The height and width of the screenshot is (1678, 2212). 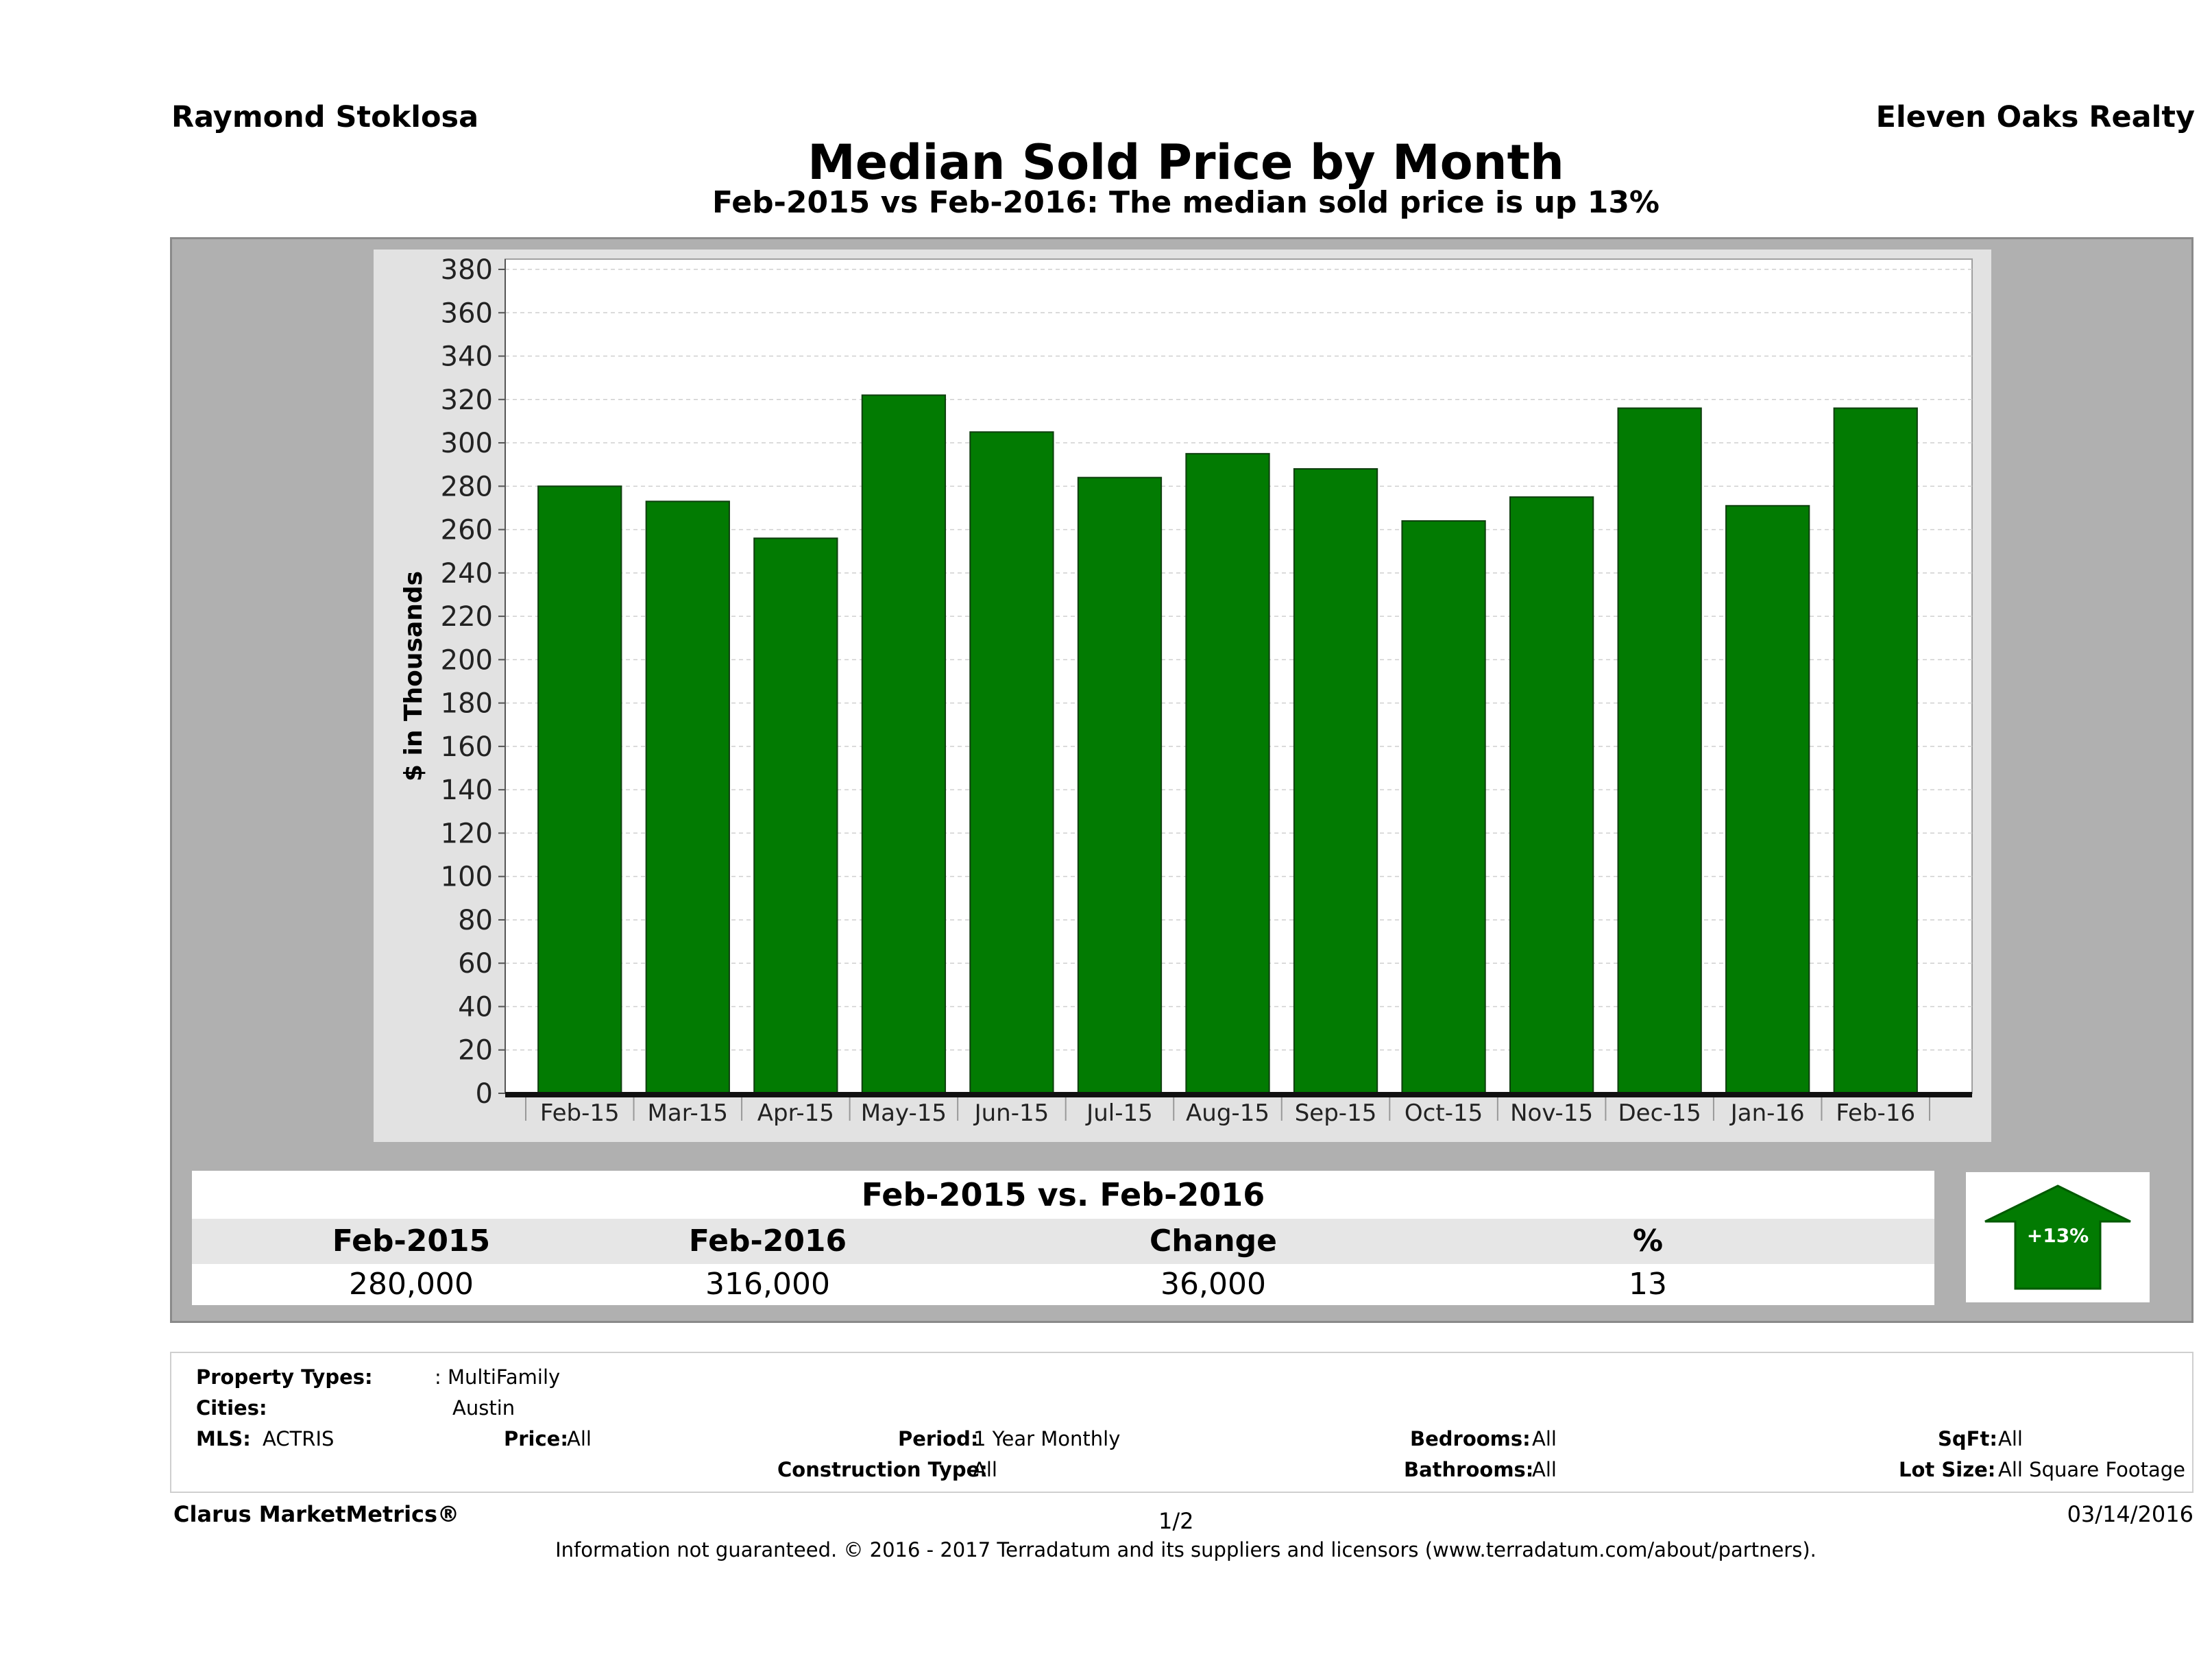 What do you see at coordinates (475, 964) in the screenshot?
I see `y-tick-label: 60` at bounding box center [475, 964].